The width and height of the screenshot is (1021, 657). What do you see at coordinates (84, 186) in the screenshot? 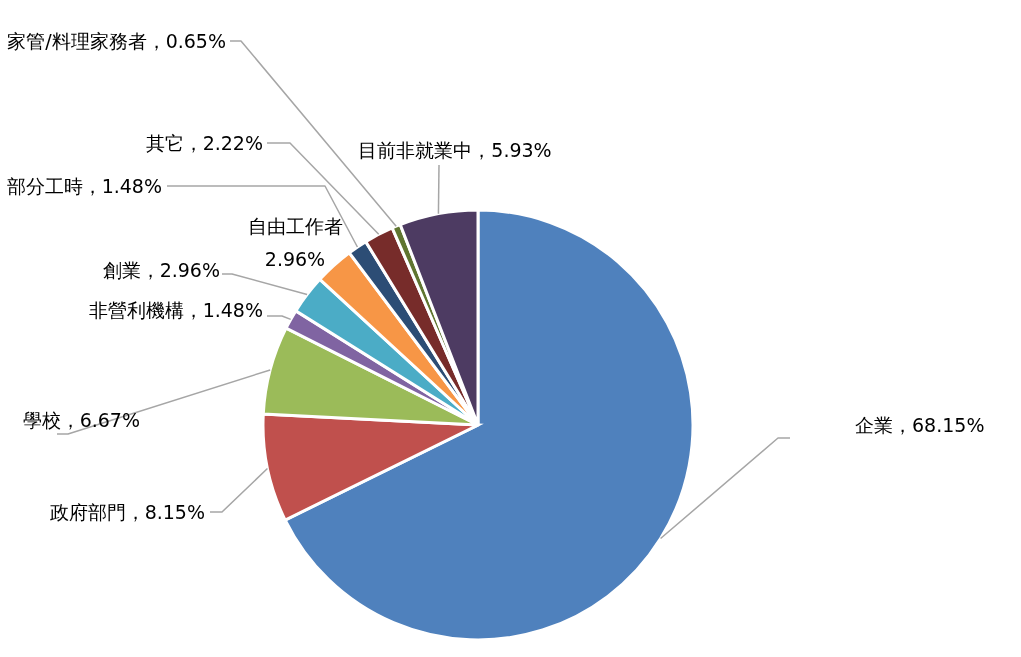
I see `slice-label: 部分工時，1.48%` at bounding box center [84, 186].